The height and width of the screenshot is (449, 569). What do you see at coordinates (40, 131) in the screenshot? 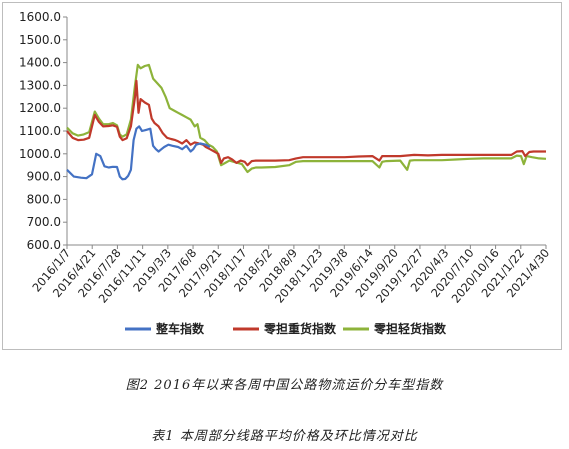
I see `y-tick-label: 1100.0` at bounding box center [40, 131].